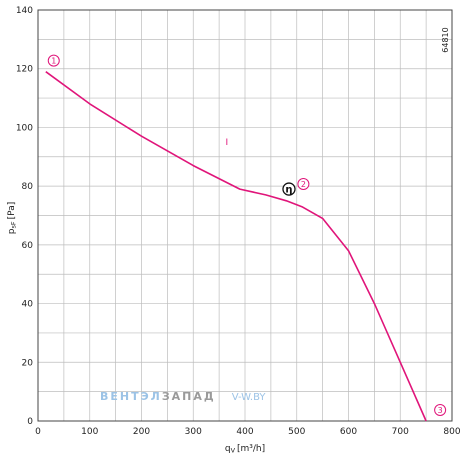  What do you see at coordinates (28, 187) in the screenshot?
I see `y-tick-label: 80` at bounding box center [28, 187].